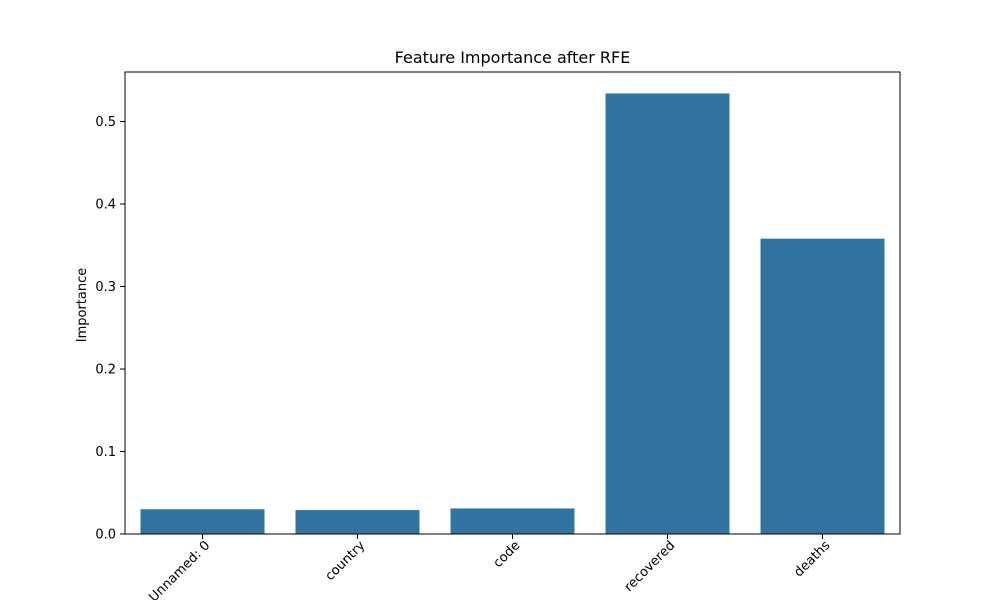  Describe the element at coordinates (179, 569) in the screenshot. I see `x-tick-label: Unnamed: 0` at that location.